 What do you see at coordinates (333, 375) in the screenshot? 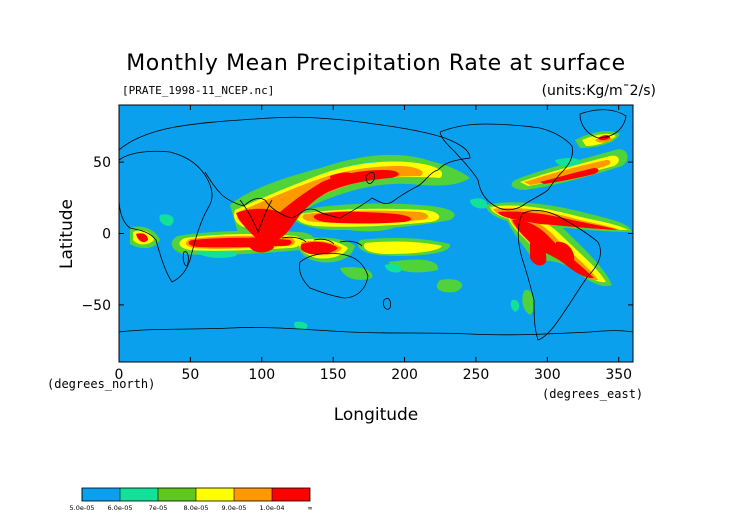
I see `x-tick-label: 150` at bounding box center [333, 375].